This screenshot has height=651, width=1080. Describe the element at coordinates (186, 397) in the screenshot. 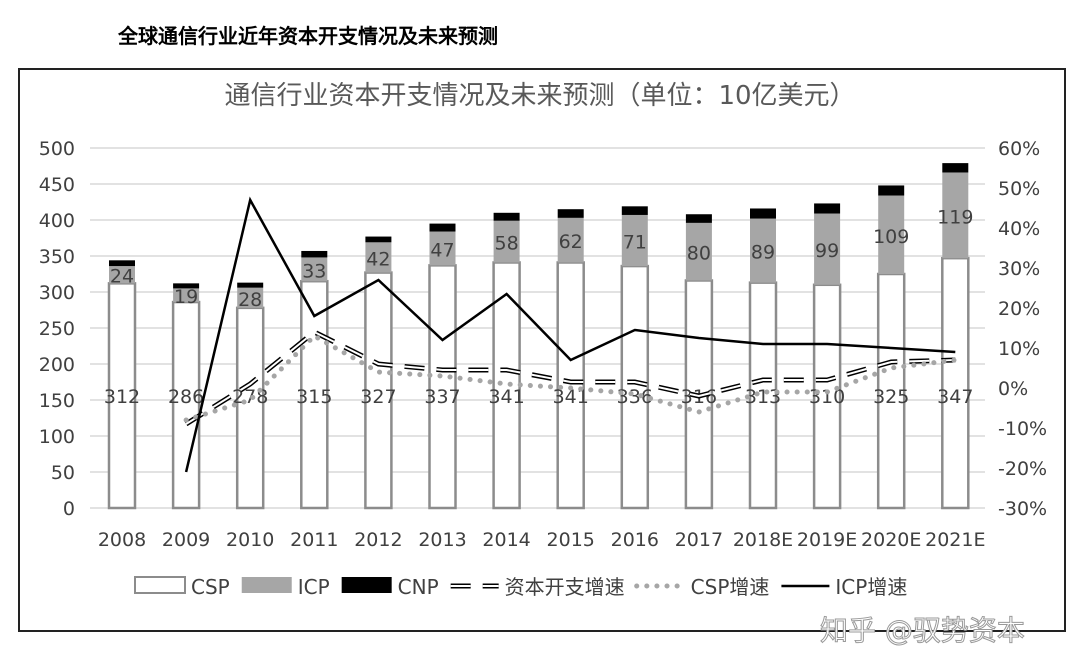

I see `data-label-csp: 286` at that location.